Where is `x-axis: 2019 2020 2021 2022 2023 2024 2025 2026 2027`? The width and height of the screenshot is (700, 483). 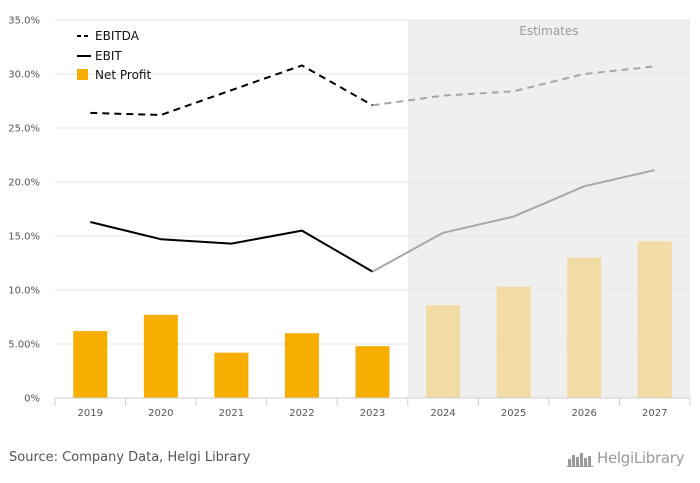 x-axis: 2019 2020 2021 2022 2023 2024 2025 2026 2027 is located at coordinates (372, 408).